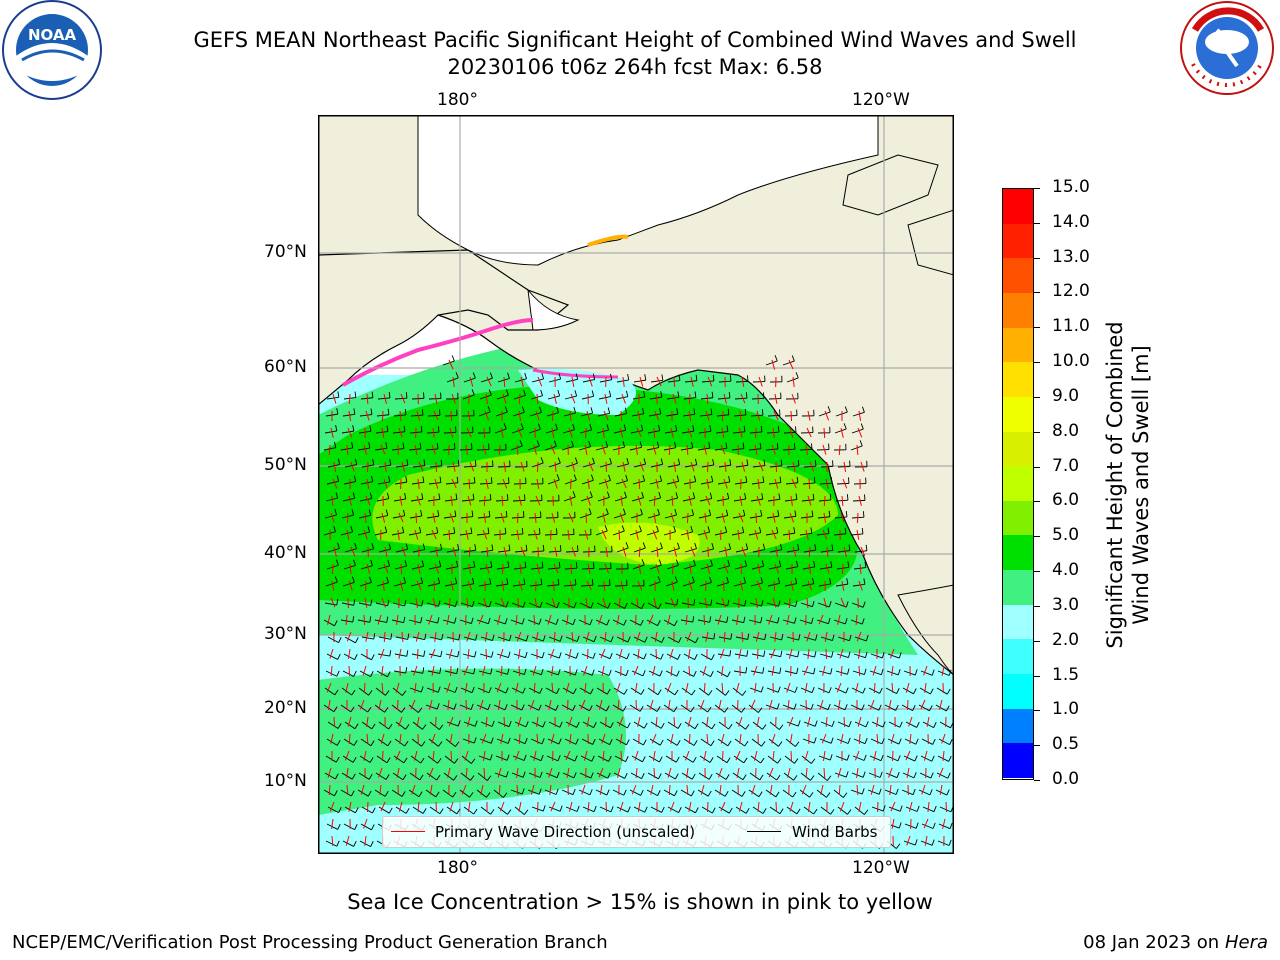  What do you see at coordinates (1071, 187) in the screenshot?
I see `colorbar-tick-label: 15.0` at bounding box center [1071, 187].